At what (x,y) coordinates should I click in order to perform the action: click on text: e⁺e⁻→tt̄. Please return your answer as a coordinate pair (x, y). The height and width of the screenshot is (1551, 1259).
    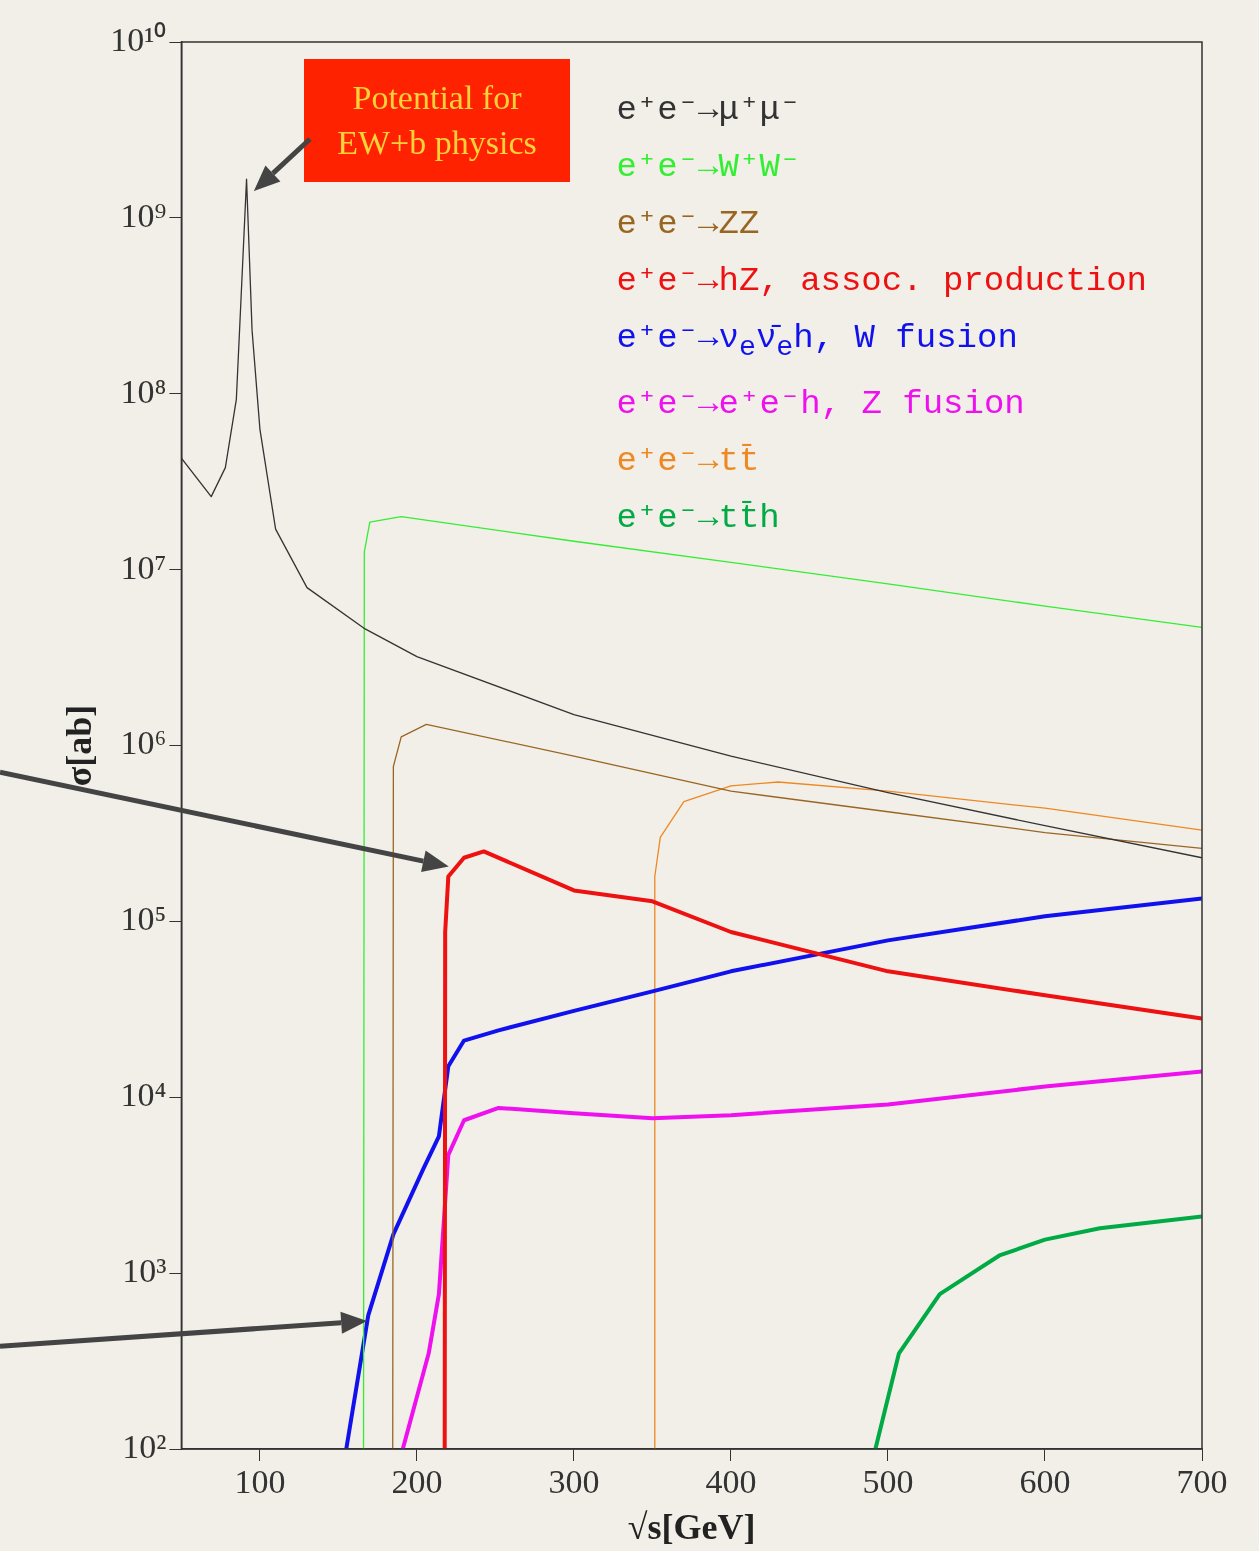
    Looking at the image, I should click on (688, 461).